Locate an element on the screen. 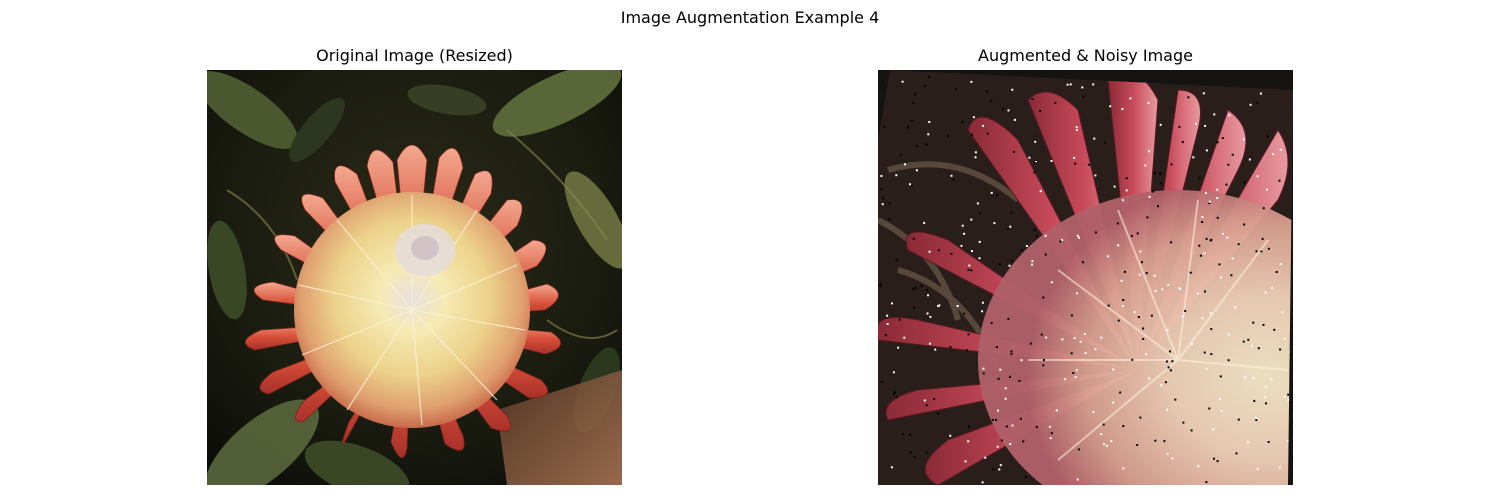 The height and width of the screenshot is (500, 1500). figure-suptitle: Image Augmentation Example 4 is located at coordinates (750, 17).